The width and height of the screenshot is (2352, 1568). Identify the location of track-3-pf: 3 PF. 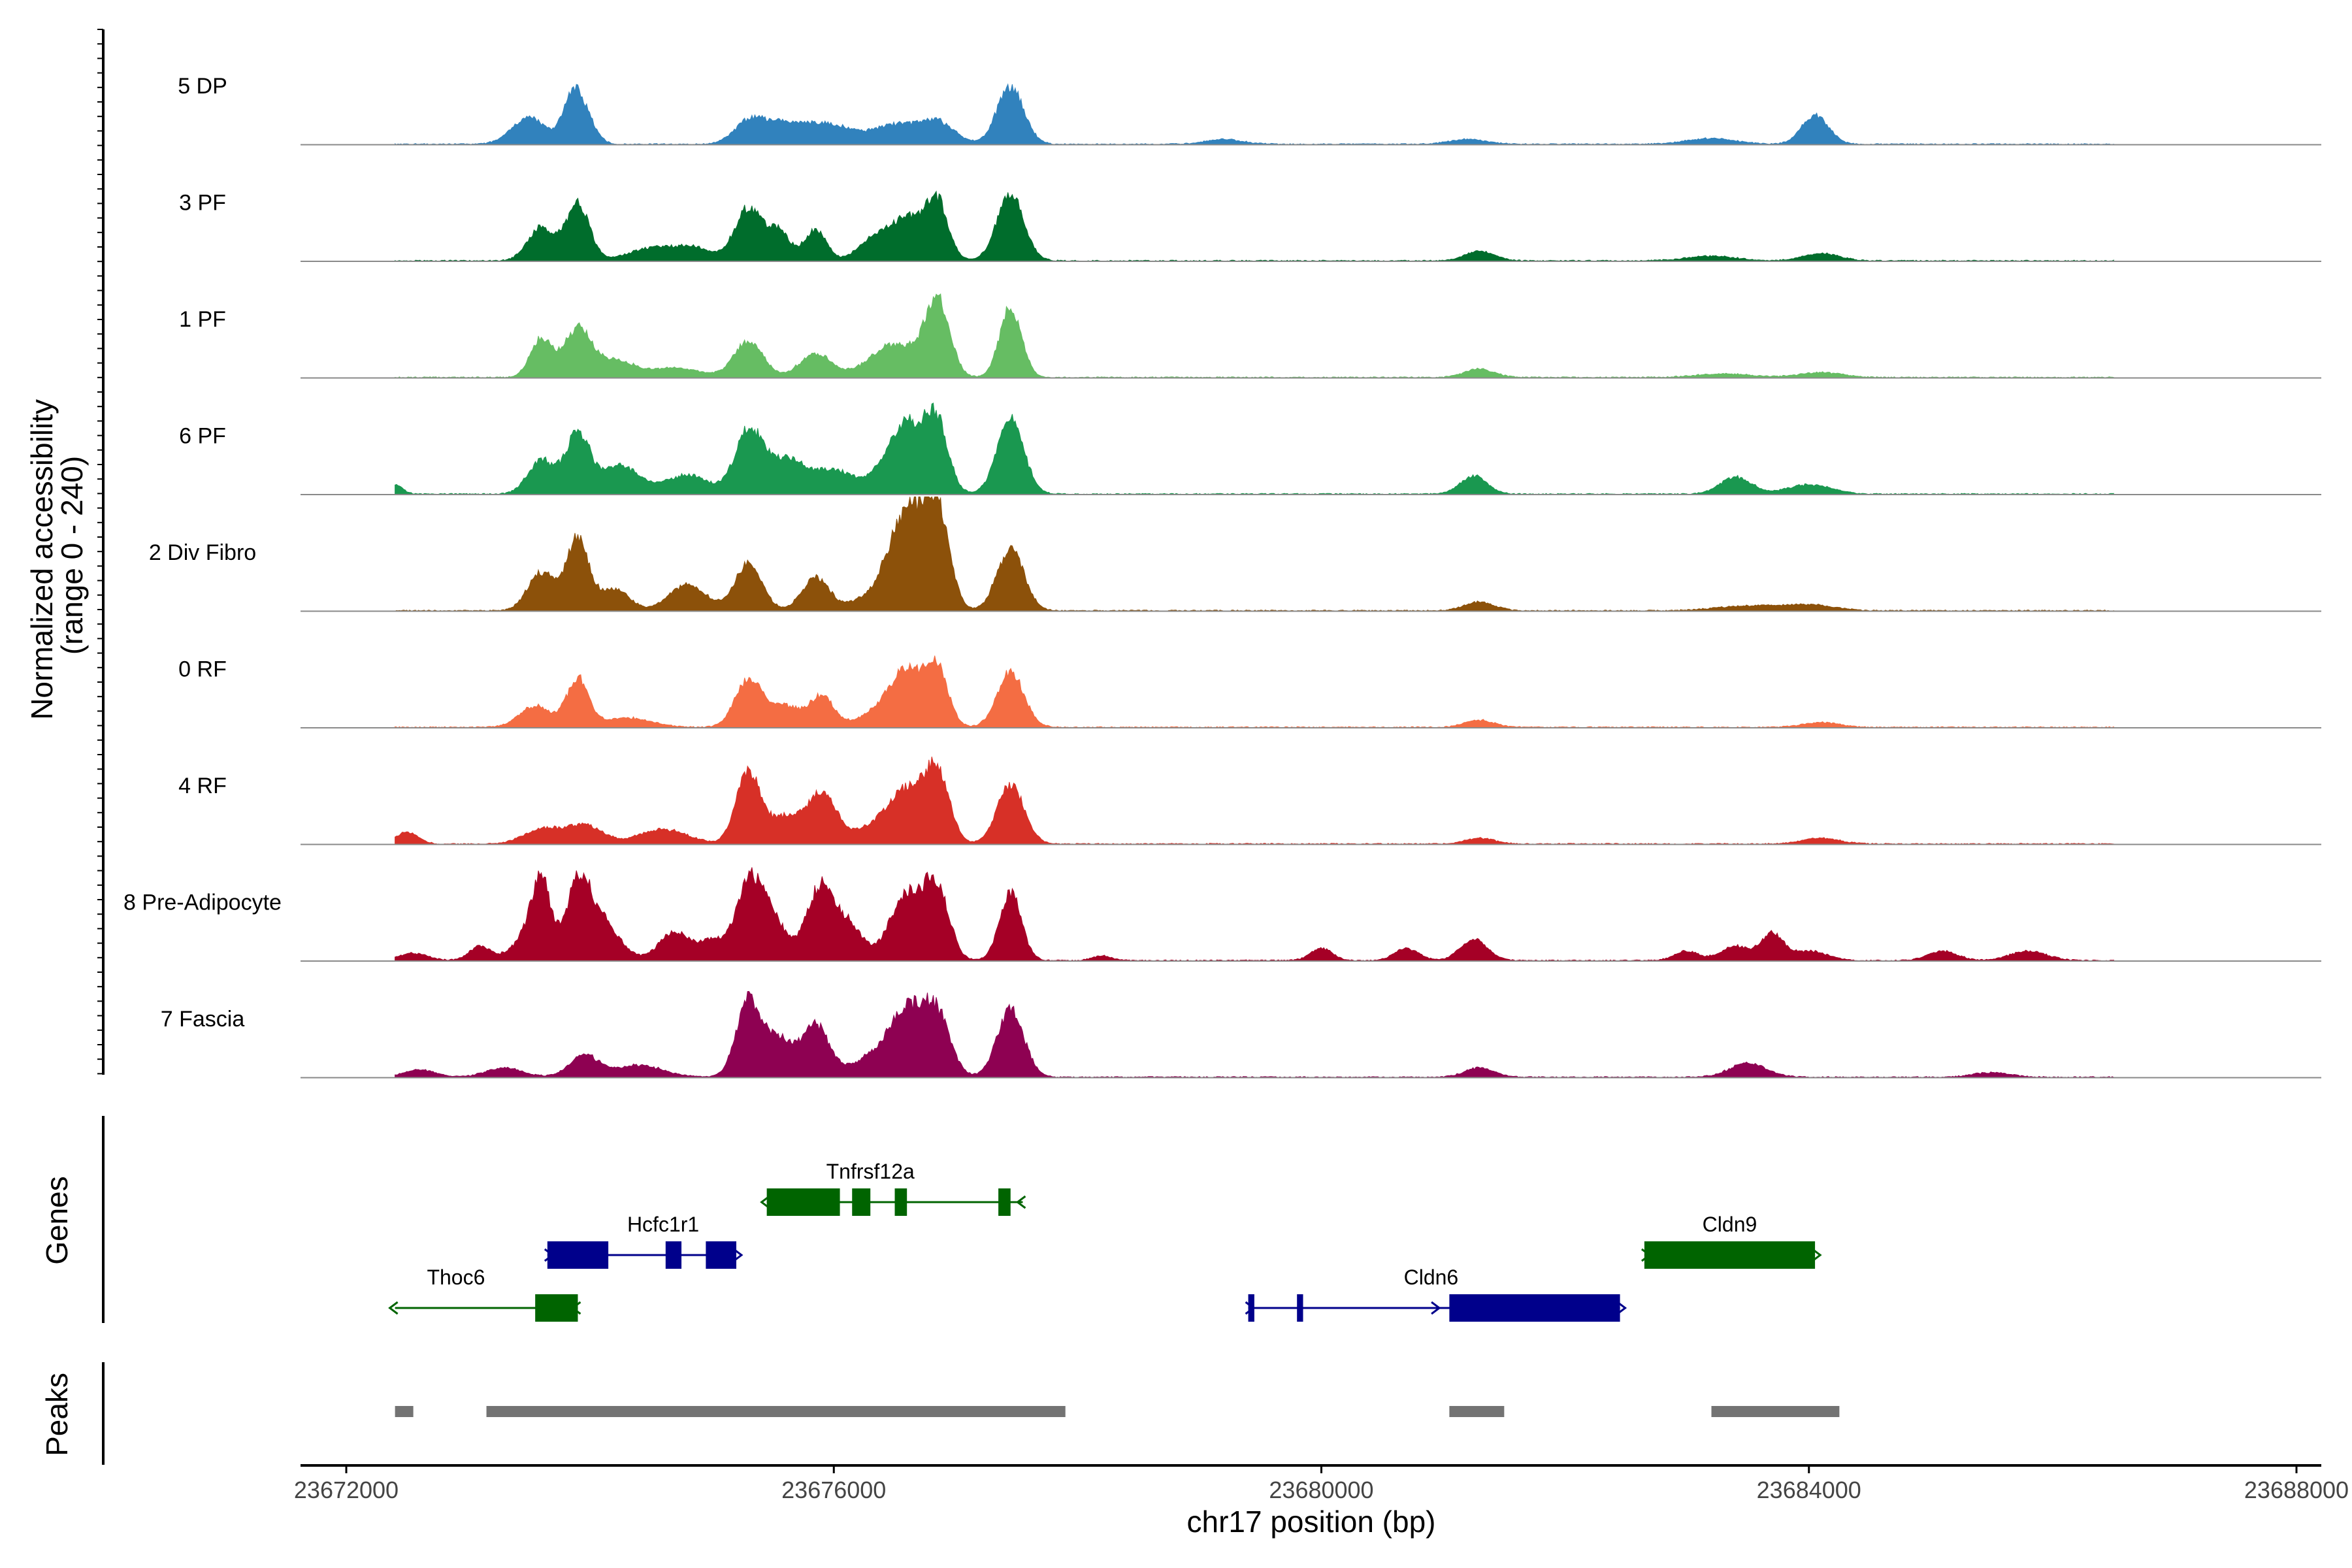
(1250, 226).